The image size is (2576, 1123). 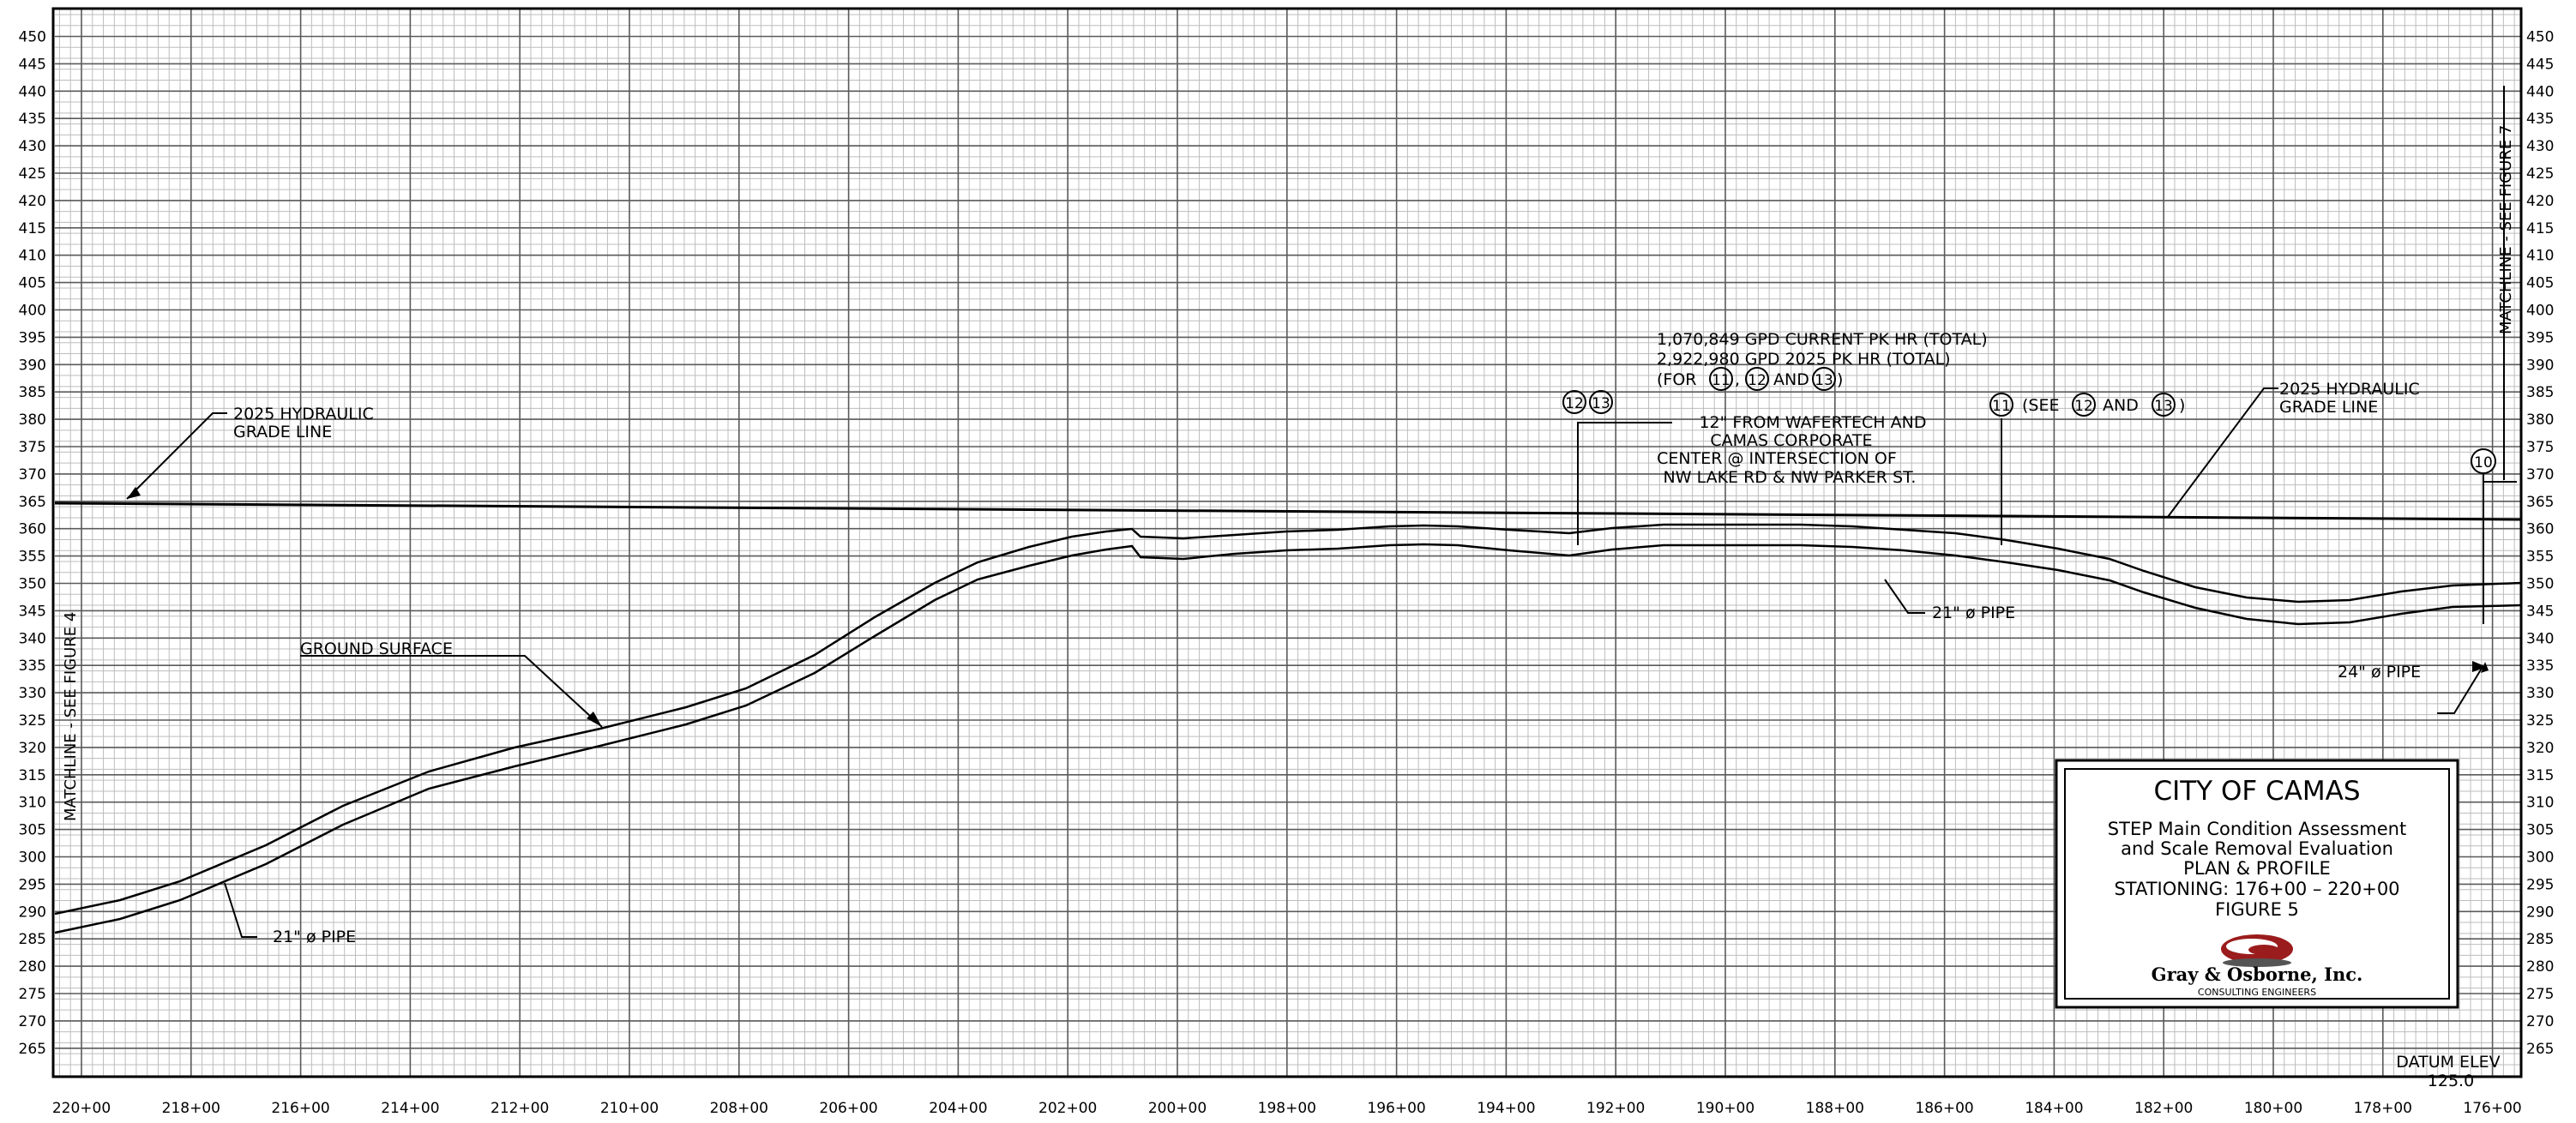 I want to click on flow-for-prefix: (FOR, so click(x=1677, y=379).